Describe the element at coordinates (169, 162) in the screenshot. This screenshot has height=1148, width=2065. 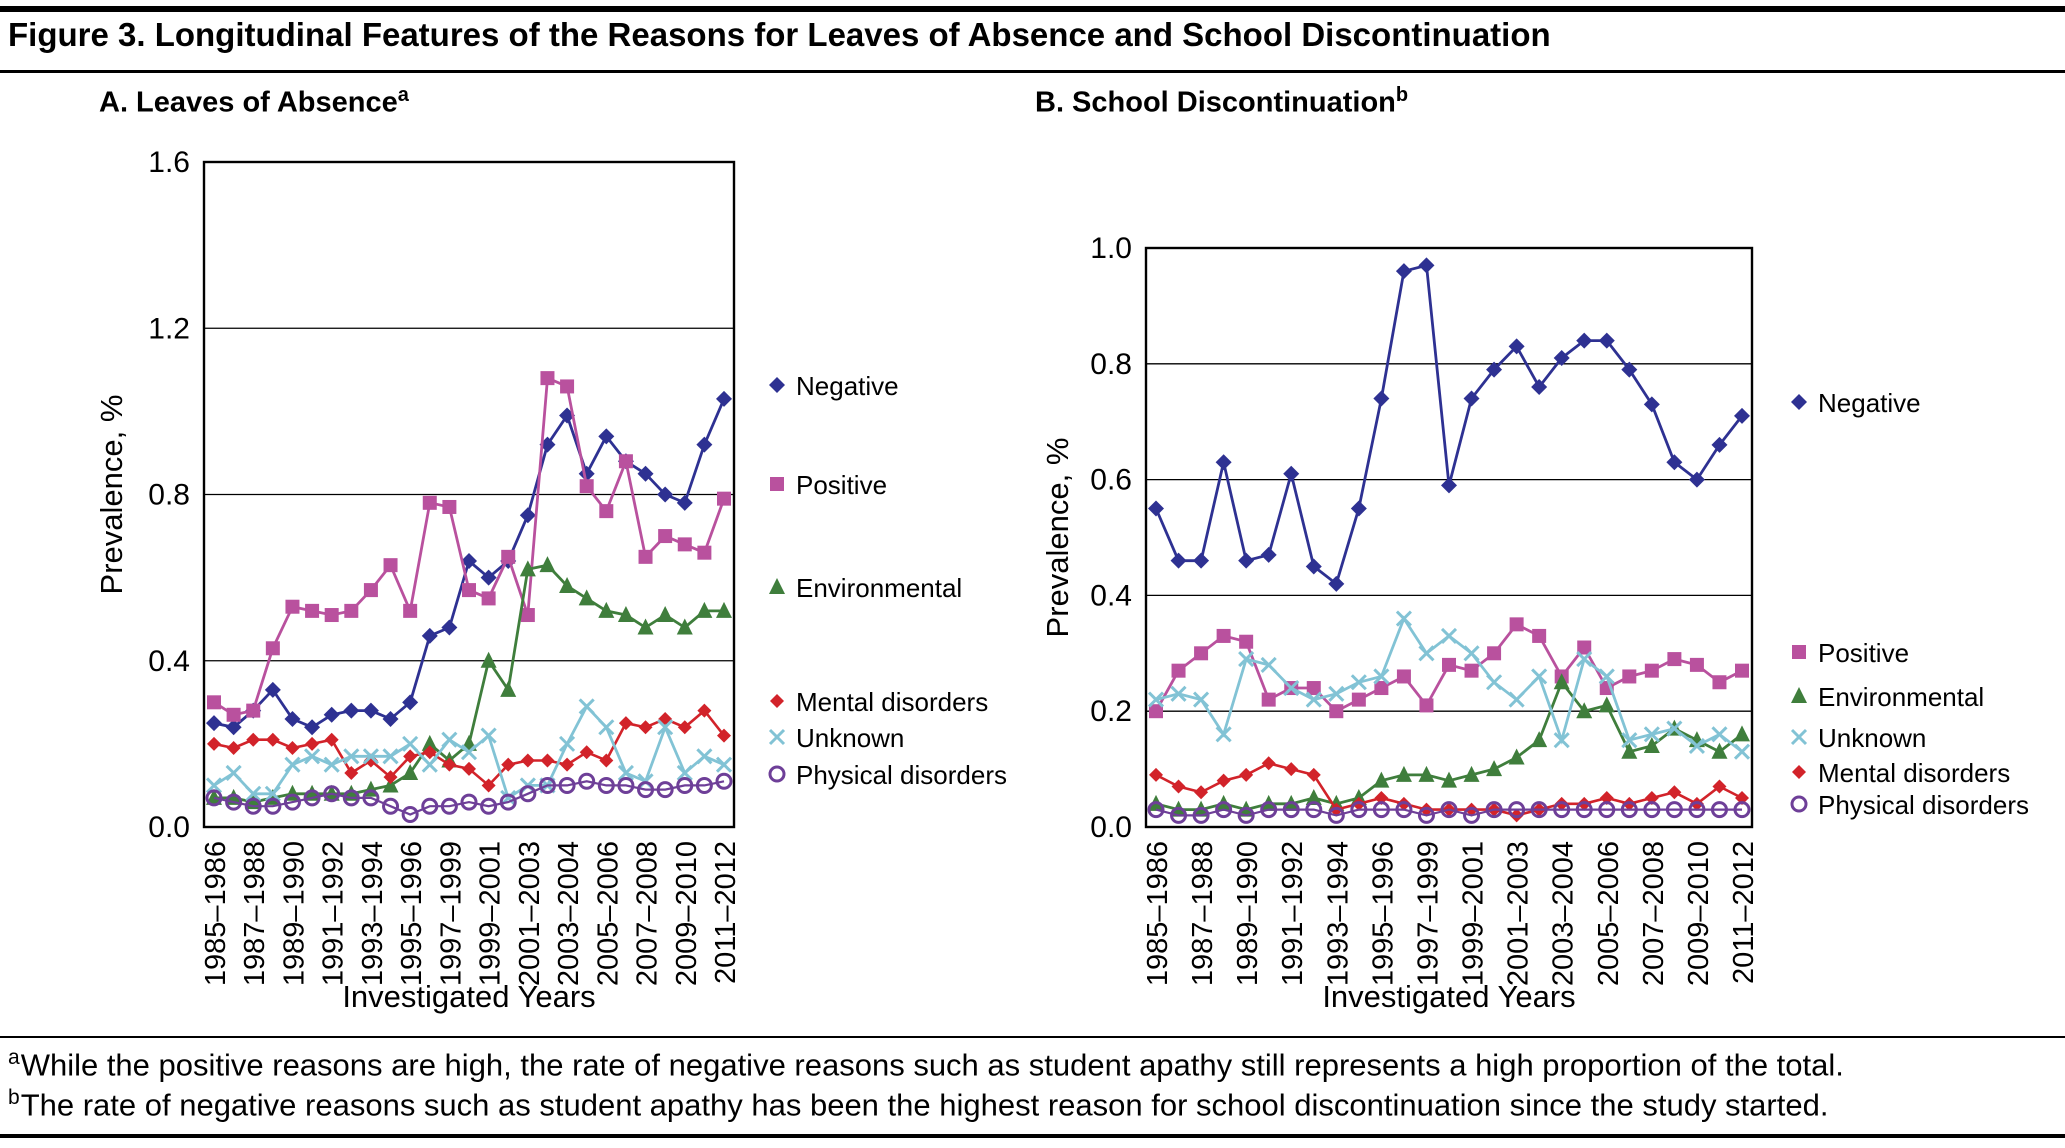
I see `y-tick-label: 1.6` at that location.